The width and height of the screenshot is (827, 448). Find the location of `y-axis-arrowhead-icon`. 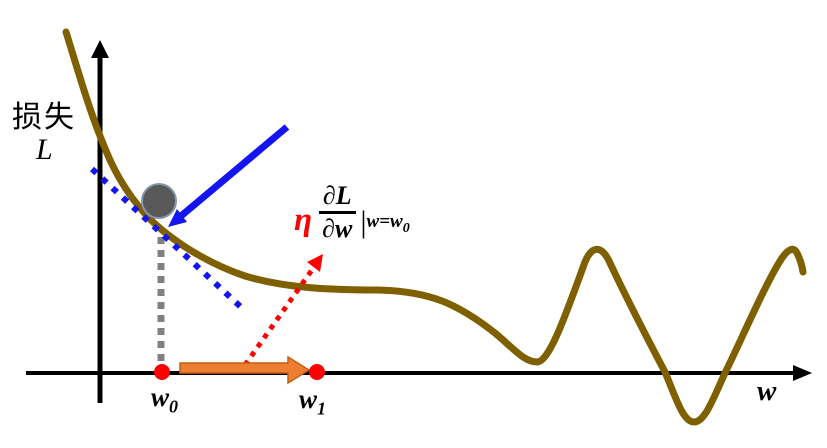

y-axis-arrowhead-icon is located at coordinates (100, 49).